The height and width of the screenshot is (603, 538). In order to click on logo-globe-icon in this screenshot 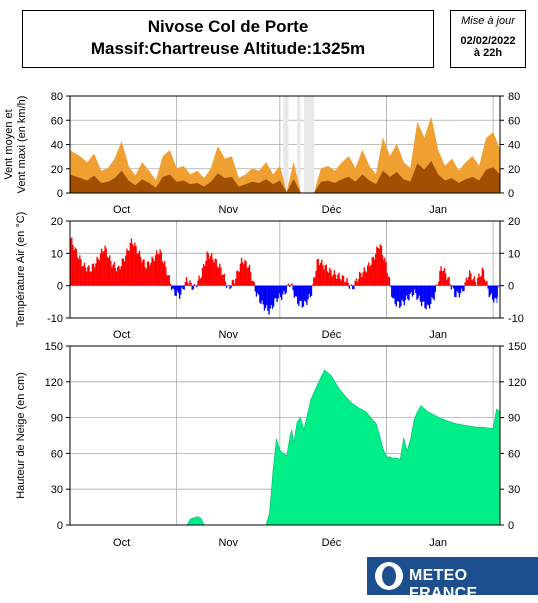, I will do `click(389, 576)`.